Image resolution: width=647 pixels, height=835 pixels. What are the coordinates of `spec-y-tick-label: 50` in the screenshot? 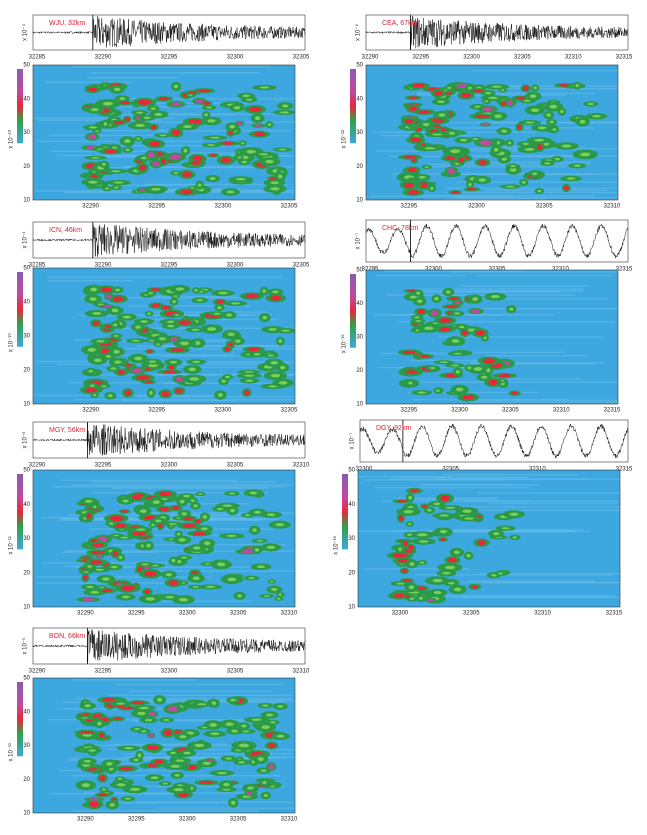 It's located at (26, 679).